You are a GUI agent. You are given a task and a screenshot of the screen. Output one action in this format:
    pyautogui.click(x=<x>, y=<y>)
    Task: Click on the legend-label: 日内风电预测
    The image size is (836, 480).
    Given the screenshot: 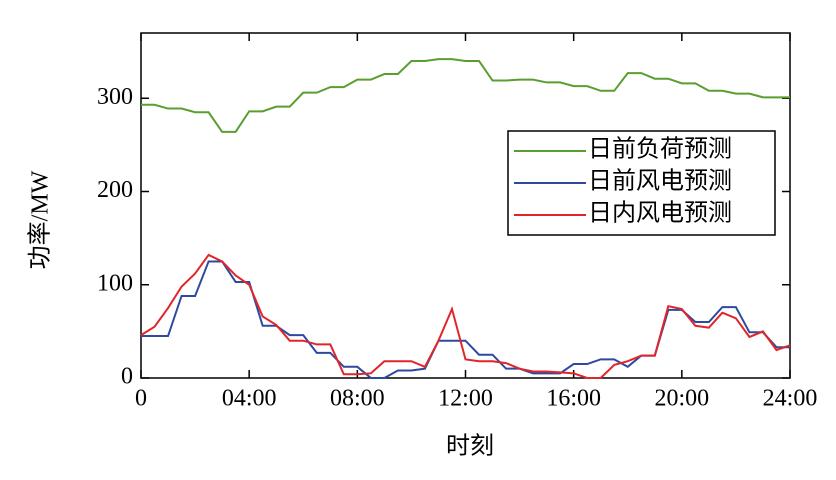 What is the action you would take?
    pyautogui.click(x=660, y=213)
    